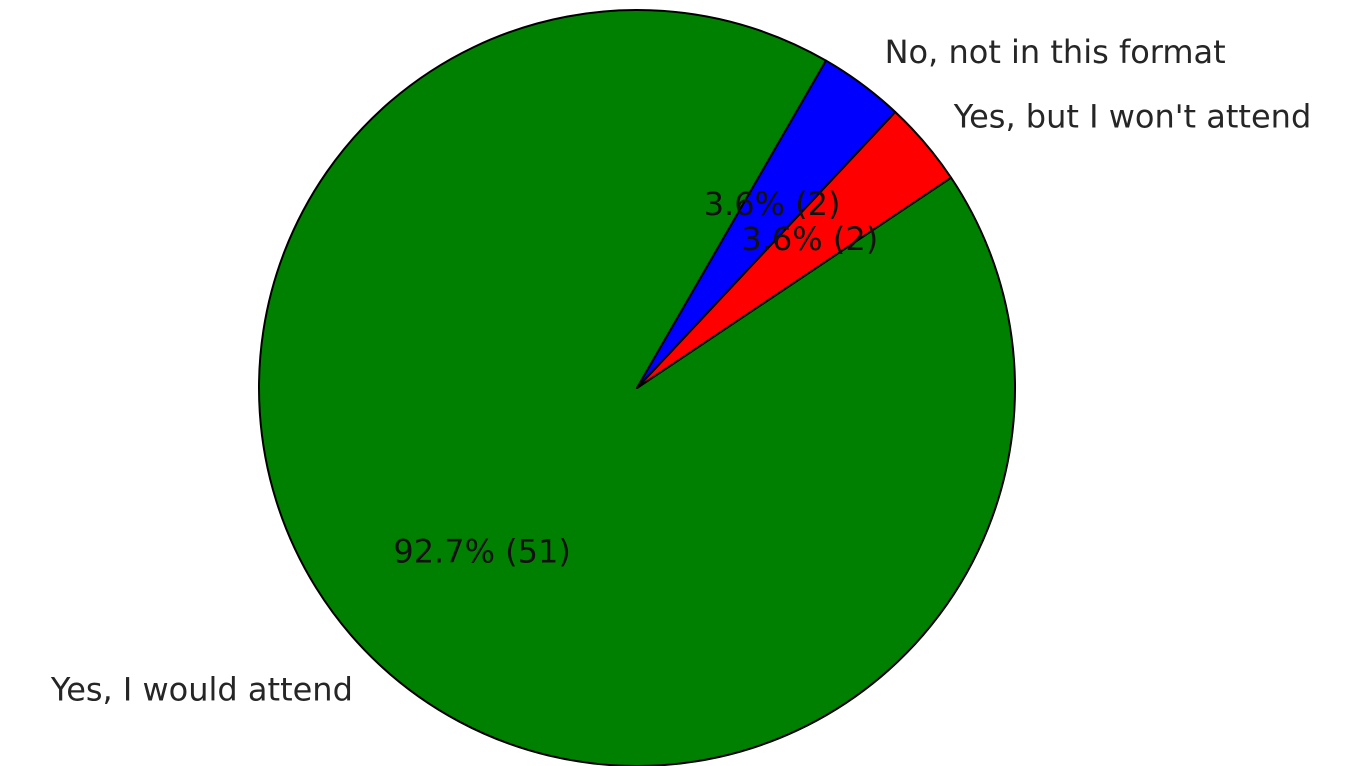 This screenshot has width=1346, height=766. What do you see at coordinates (772, 204) in the screenshot?
I see `pct-label-no-not-in-this-format: 3.6% (2)` at bounding box center [772, 204].